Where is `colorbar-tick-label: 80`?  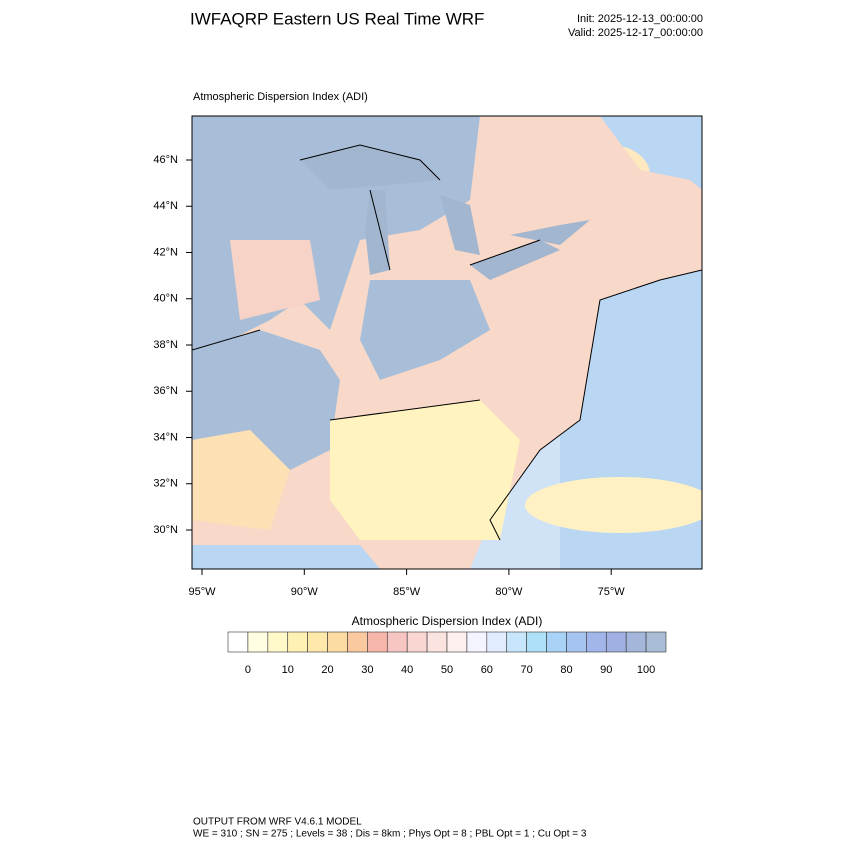 colorbar-tick-label: 80 is located at coordinates (566, 670).